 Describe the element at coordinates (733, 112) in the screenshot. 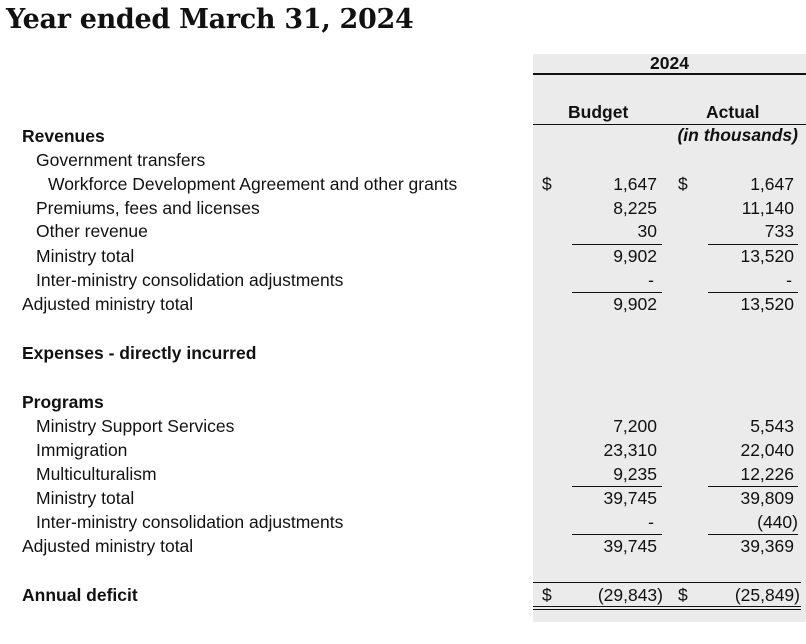

I see `actual-header: Actual` at that location.